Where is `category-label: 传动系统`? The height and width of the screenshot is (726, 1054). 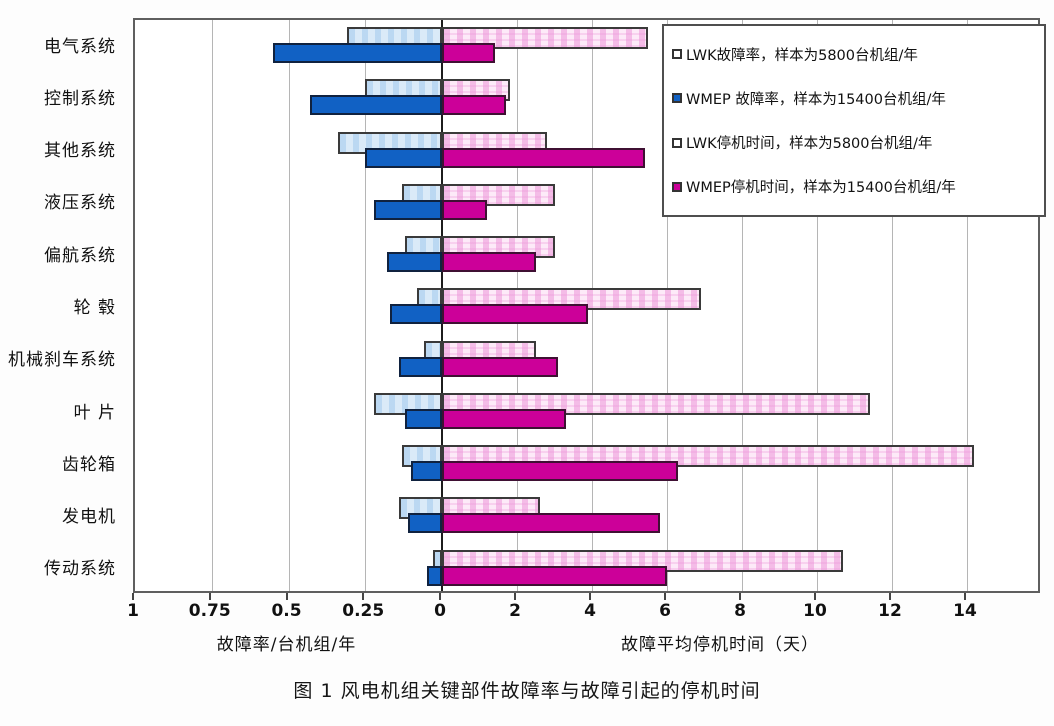 category-label: 传动系统 is located at coordinates (80, 569).